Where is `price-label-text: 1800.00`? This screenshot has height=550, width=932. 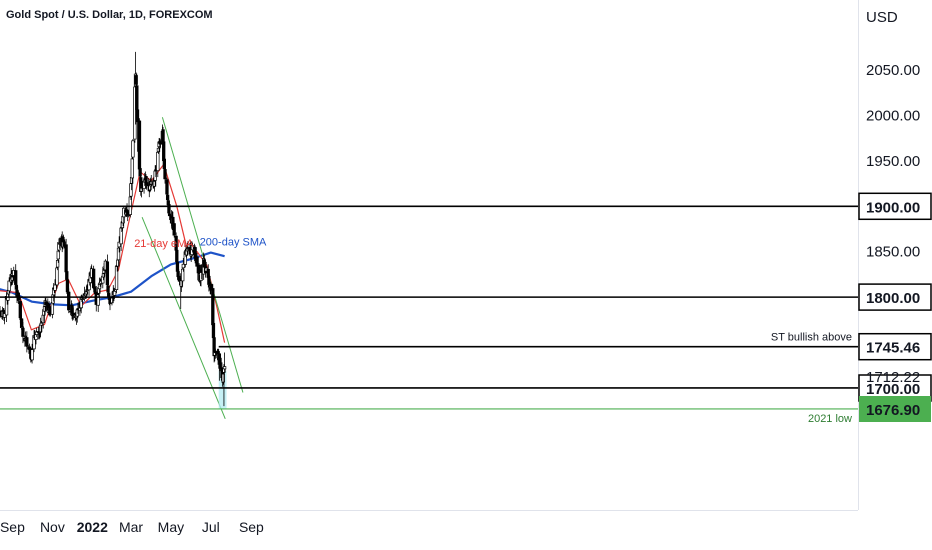 price-label-text: 1800.00 is located at coordinates (893, 298).